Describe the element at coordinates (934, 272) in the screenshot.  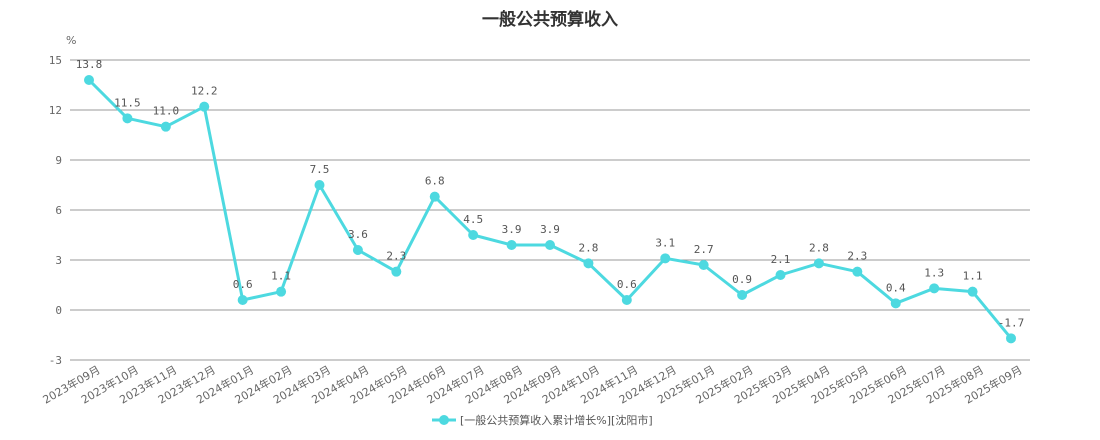
I see `data-label: 1.3` at that location.